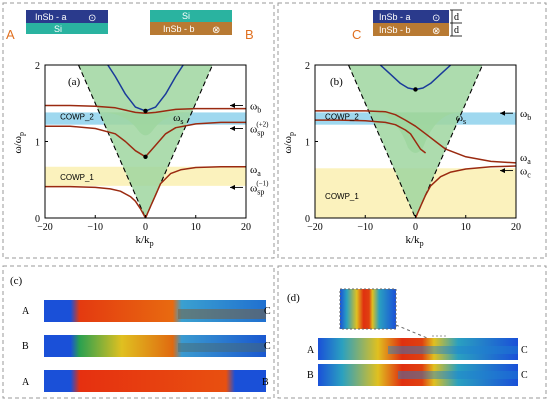  Describe the element at coordinates (16, 281) in the screenshot. I see `panel-c-label: (c)` at that location.